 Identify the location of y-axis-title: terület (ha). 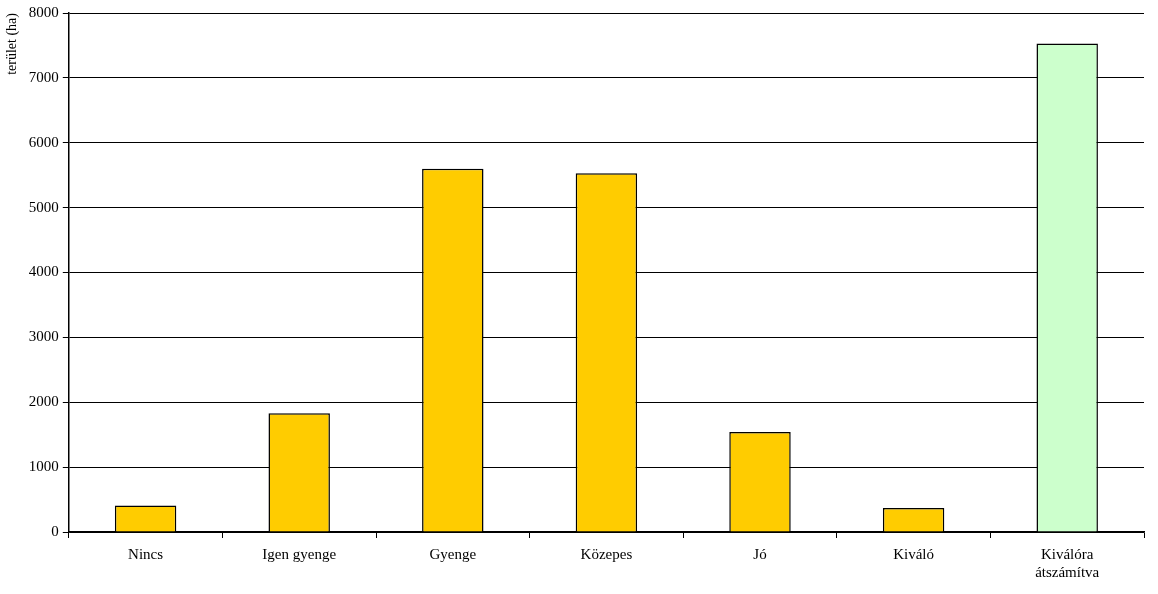
(12, 43).